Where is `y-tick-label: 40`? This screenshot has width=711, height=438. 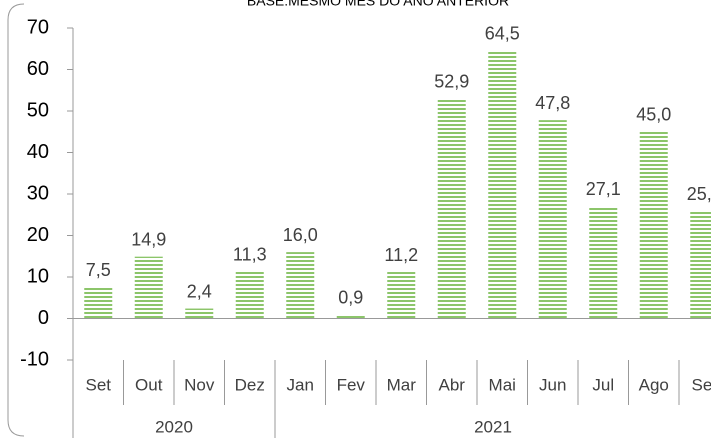 y-tick-label: 40 is located at coordinates (38, 152).